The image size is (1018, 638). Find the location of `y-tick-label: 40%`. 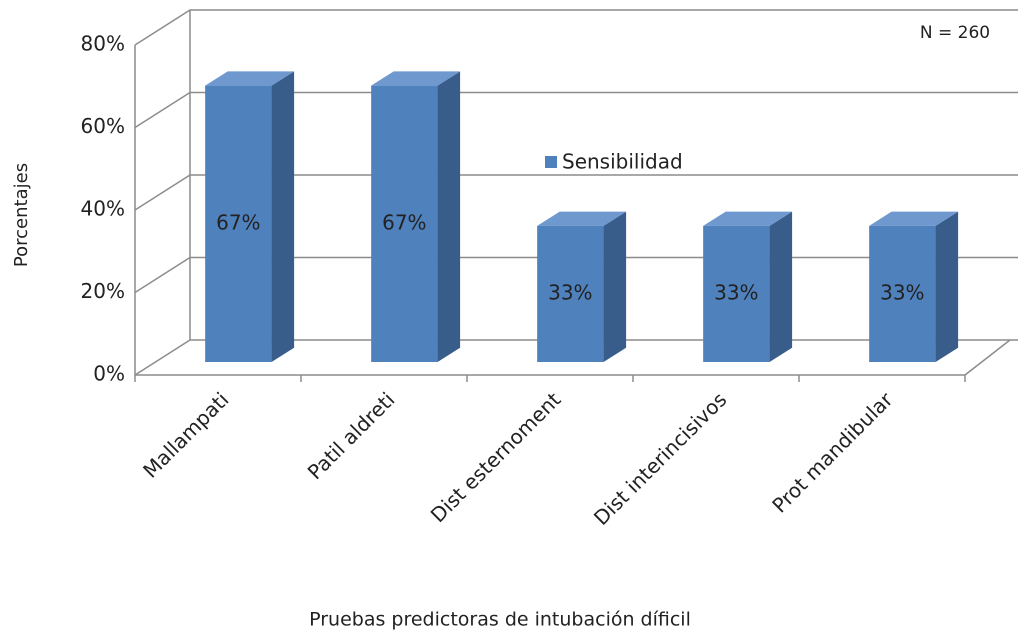

y-tick-label: 40% is located at coordinates (103, 209).